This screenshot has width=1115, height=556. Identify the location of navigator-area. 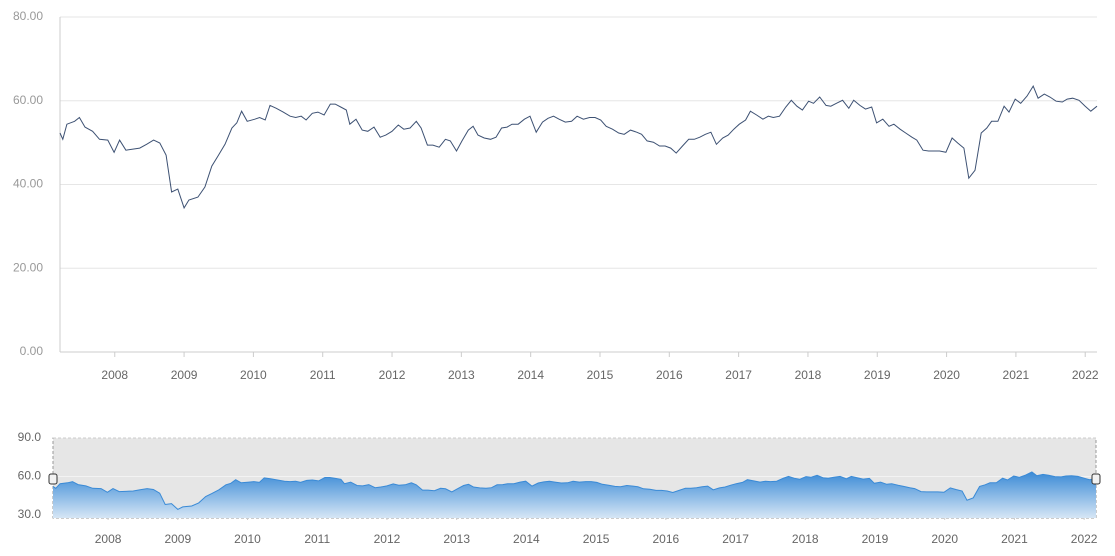
(574, 495).